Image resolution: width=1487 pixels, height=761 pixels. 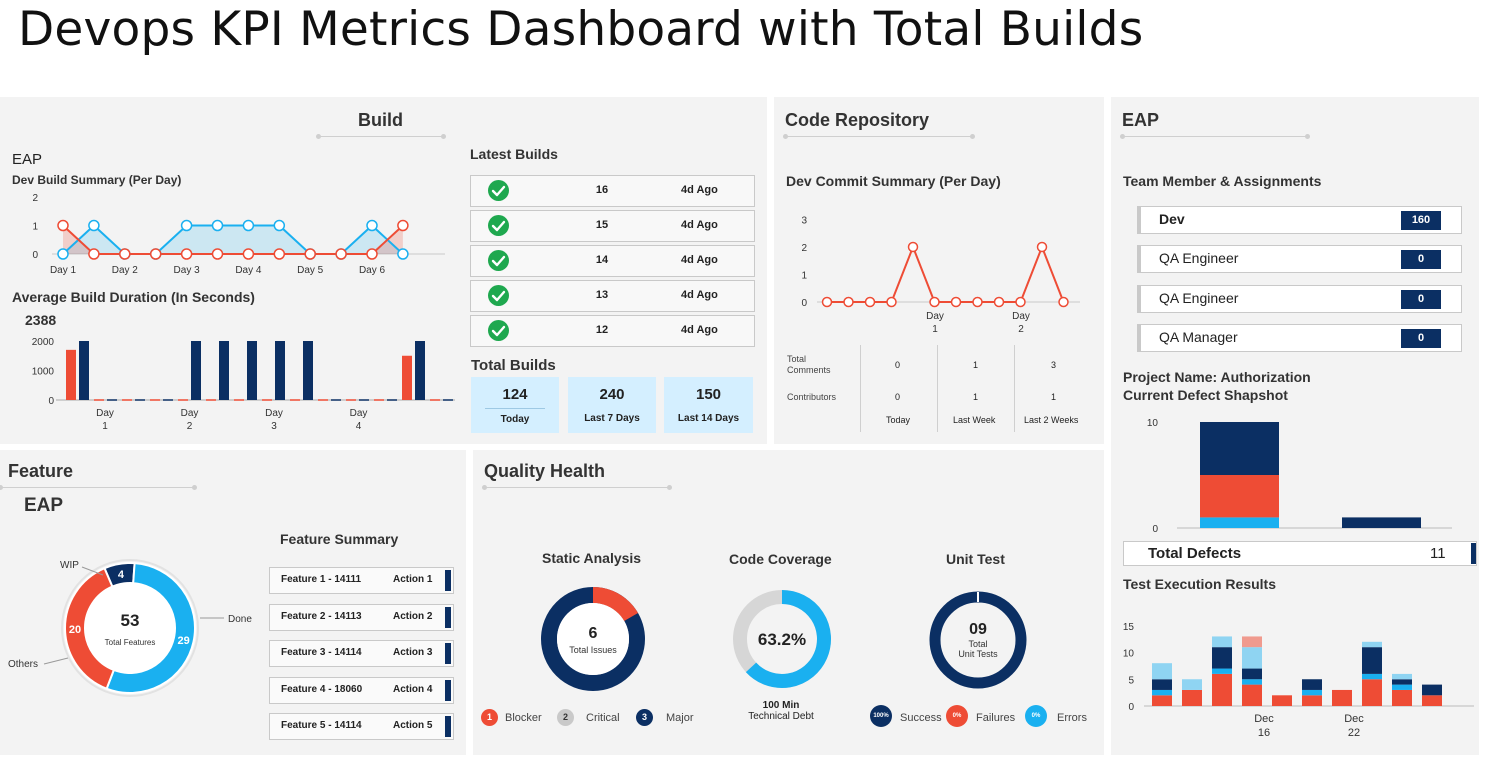 I want to click on feature-row: Feature 1 - 14111 Action 1, so click(x=361, y=580).